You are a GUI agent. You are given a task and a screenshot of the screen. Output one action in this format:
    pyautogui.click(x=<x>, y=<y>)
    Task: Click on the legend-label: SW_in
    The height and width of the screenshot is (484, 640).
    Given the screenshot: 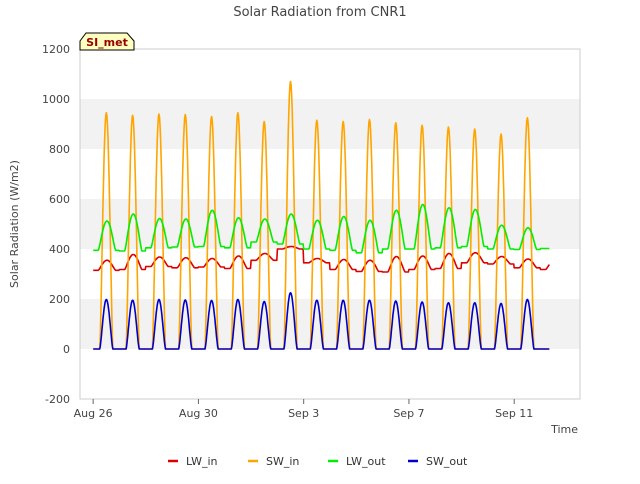 What is the action you would take?
    pyautogui.click(x=282, y=461)
    